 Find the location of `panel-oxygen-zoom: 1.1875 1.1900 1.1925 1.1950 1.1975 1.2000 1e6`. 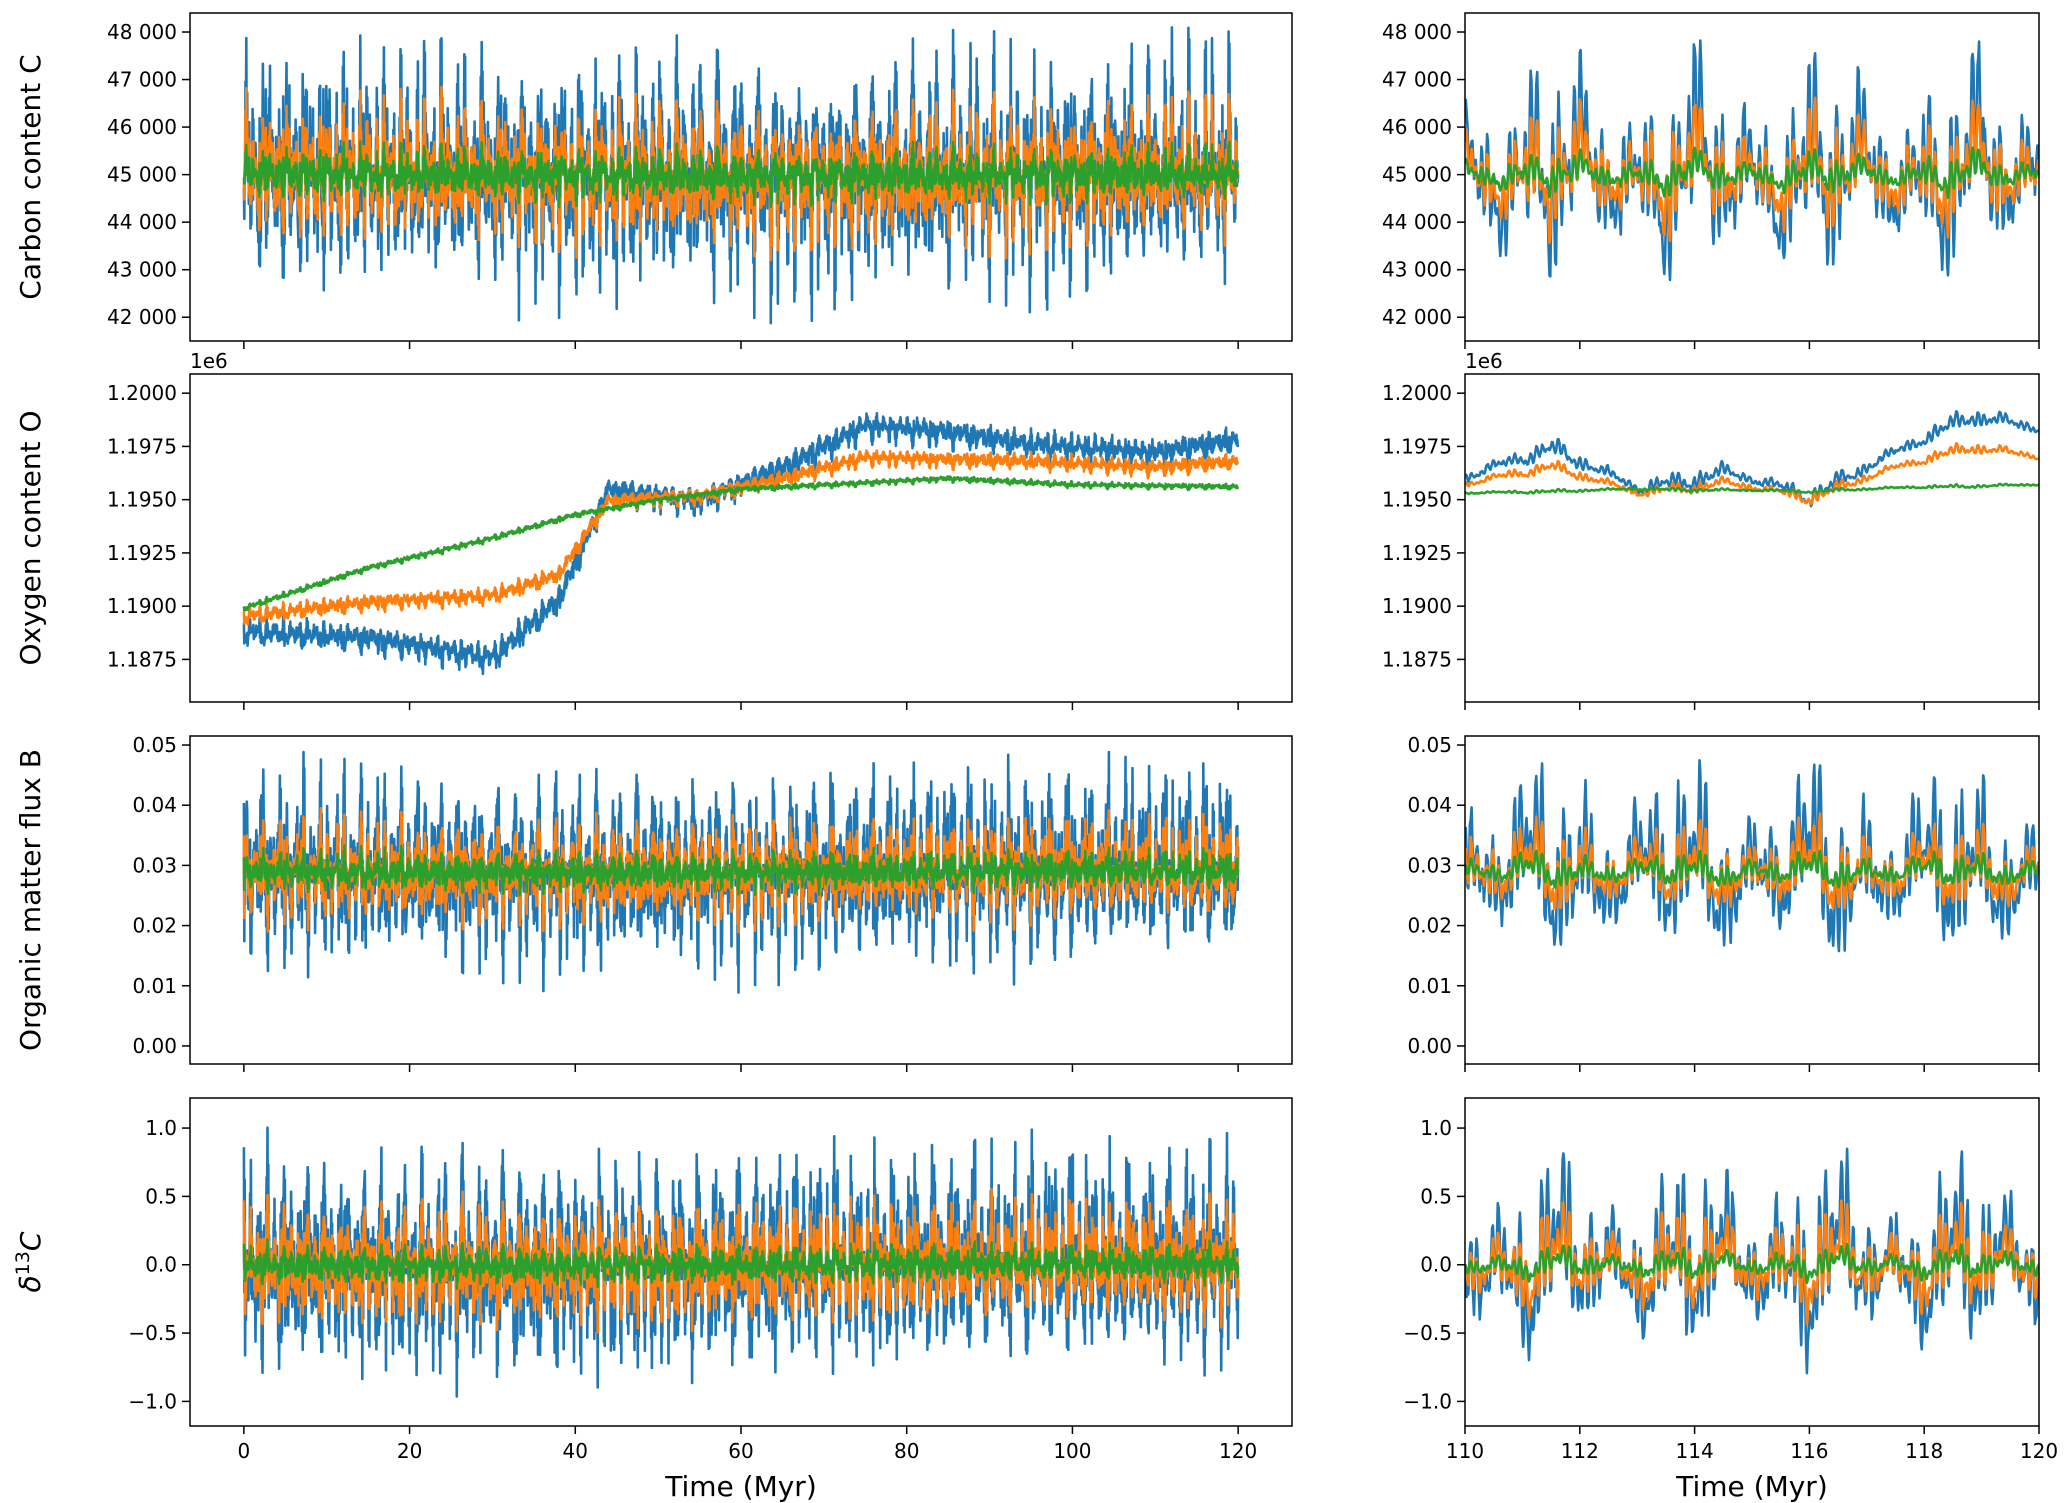

panel-oxygen-zoom: 1.1875 1.1900 1.1925 1.1950 1.1975 1.2000 1e6 is located at coordinates (1711, 529).